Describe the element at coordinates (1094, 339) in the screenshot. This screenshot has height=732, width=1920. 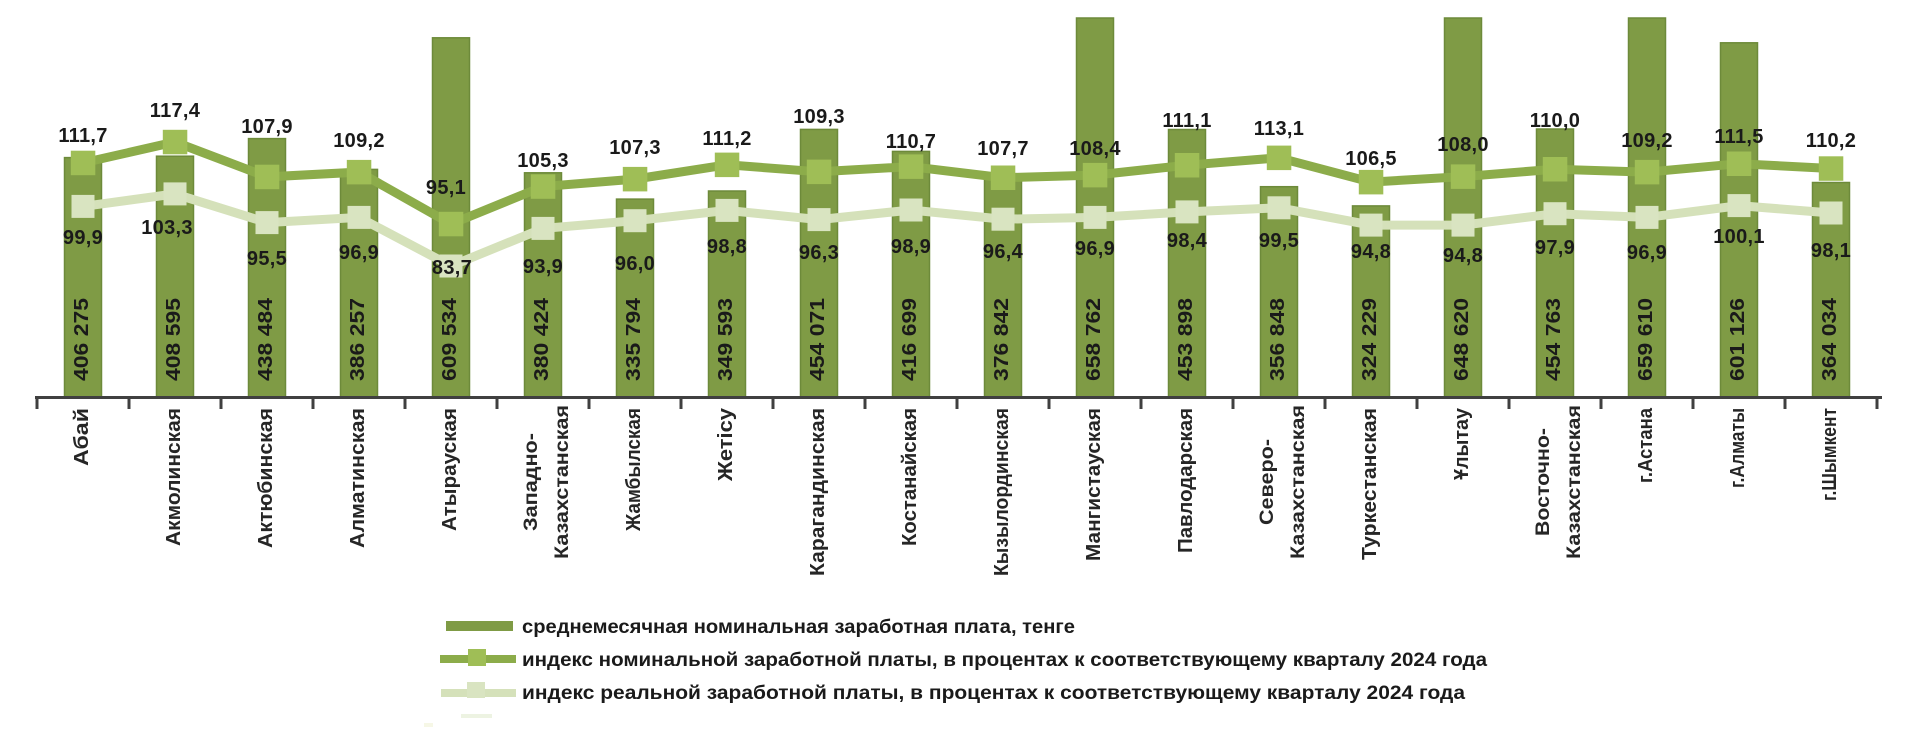
I see `svg-text: 658 762` at that location.